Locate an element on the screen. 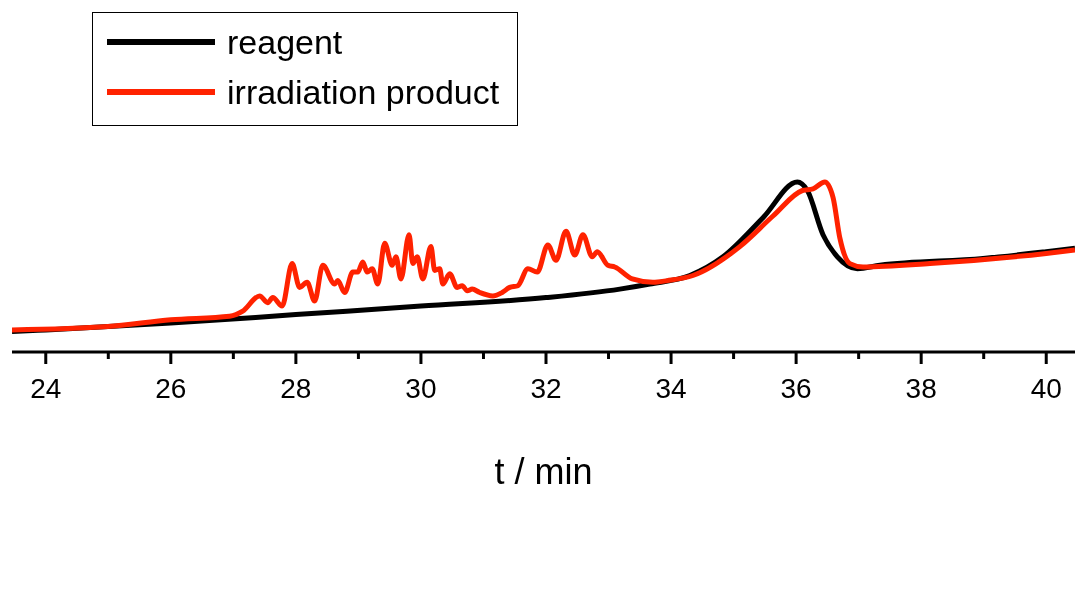 This screenshot has width=1075, height=598. legend-label: reagent is located at coordinates (285, 42).